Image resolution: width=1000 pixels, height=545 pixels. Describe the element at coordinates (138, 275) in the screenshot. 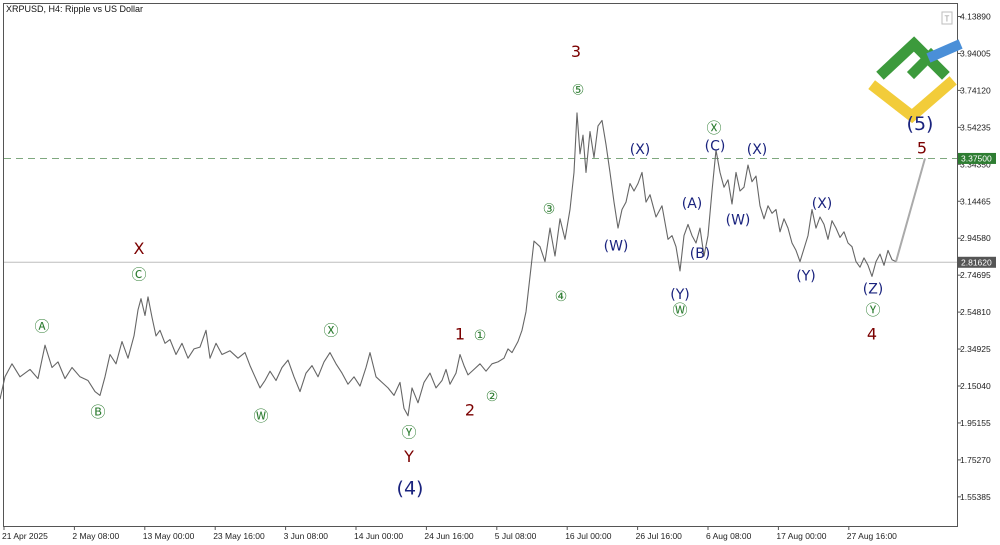

I see `wave-label: Ⓒ` at that location.